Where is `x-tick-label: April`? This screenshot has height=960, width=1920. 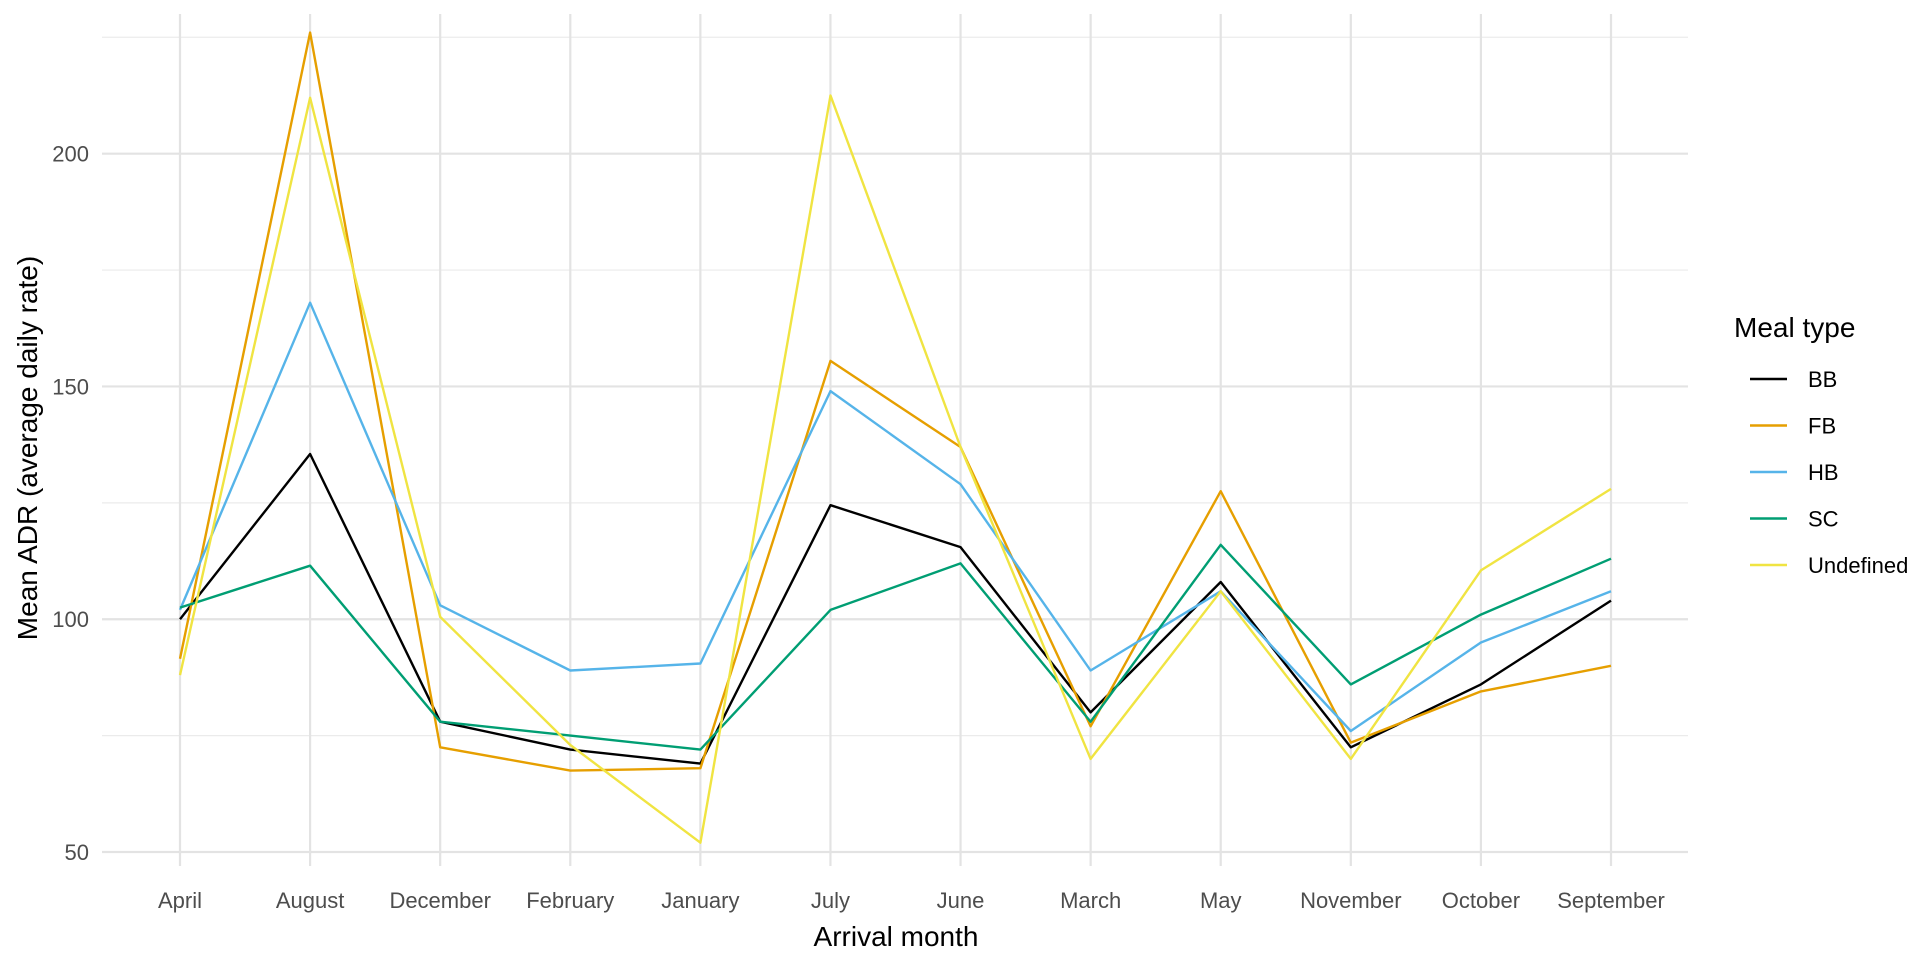
x-tick-label: April is located at coordinates (180, 900).